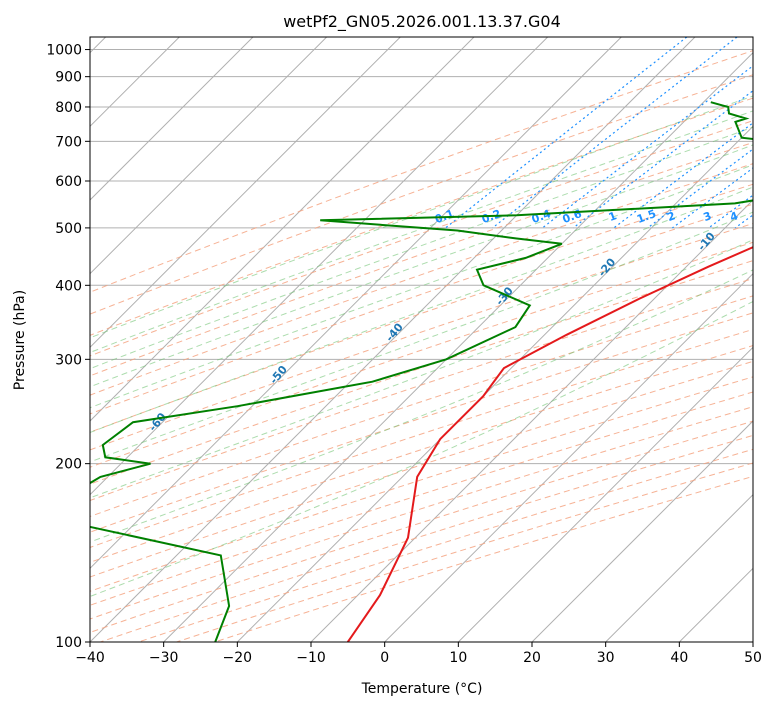 The image size is (775, 708). Describe the element at coordinates (68, 78) in the screenshot. I see `y-tick-label: 900` at that location.